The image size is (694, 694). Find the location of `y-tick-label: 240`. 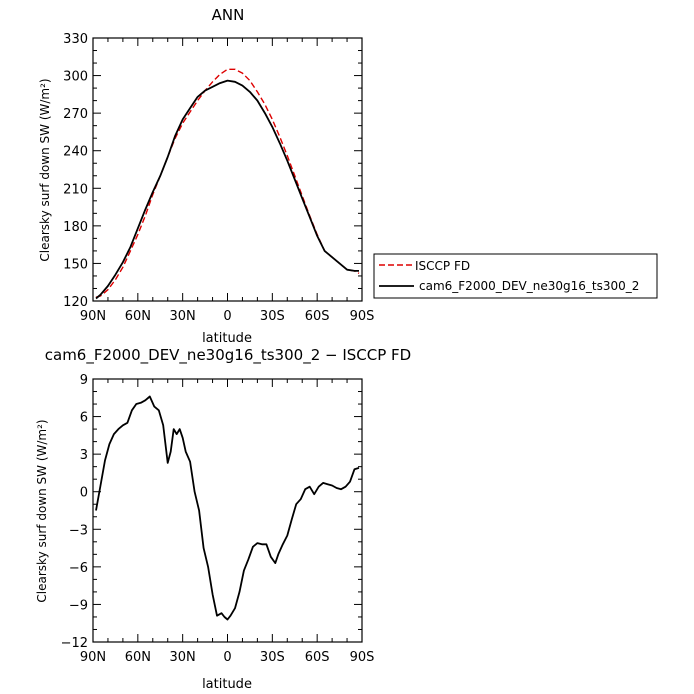

y-tick-label: 240 is located at coordinates (75, 152).